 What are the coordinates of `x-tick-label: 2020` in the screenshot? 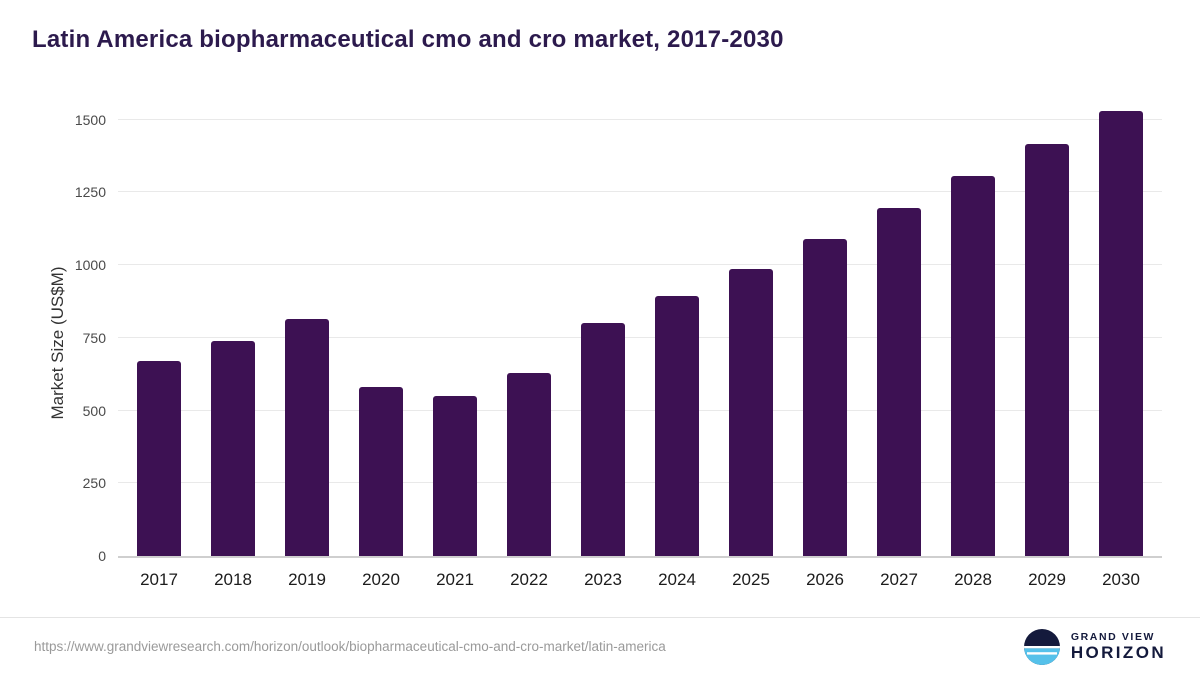 It's located at (381, 579).